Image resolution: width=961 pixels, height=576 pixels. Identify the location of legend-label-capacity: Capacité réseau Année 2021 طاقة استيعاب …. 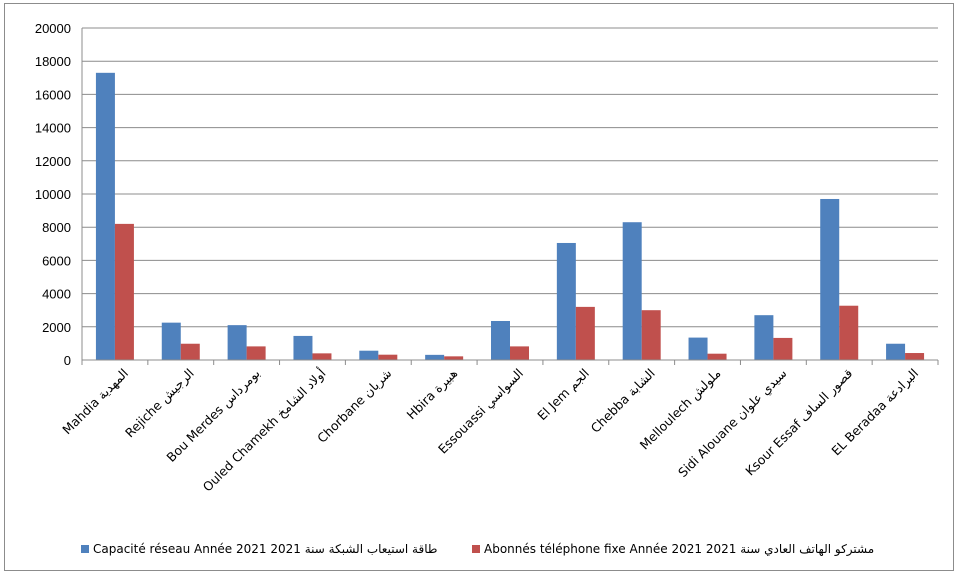
(265, 549).